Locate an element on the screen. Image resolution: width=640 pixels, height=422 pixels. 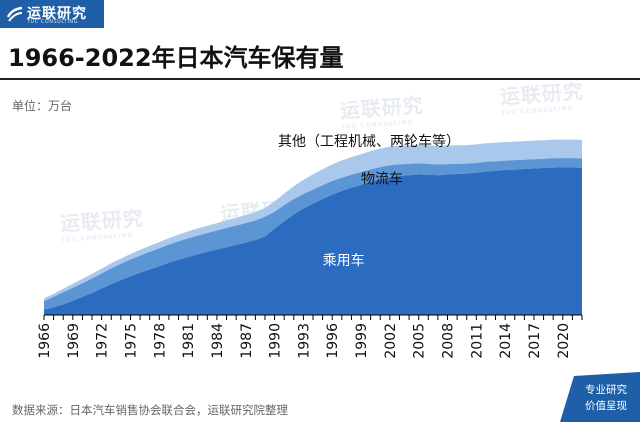
logo-swirl-icon is located at coordinates (14, 14).